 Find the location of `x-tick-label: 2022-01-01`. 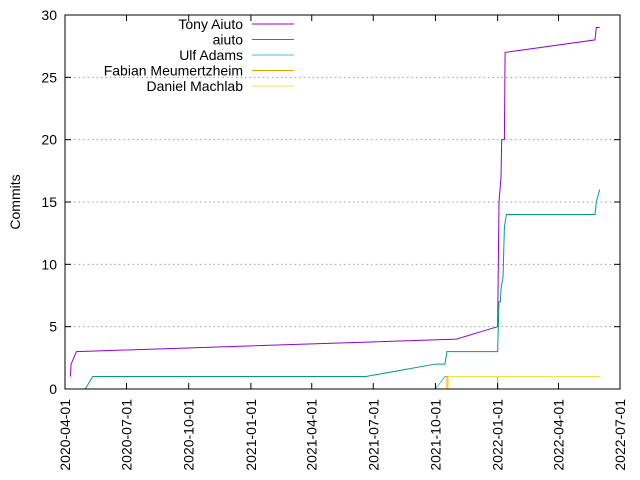

x-tick-label: 2022-01-01 is located at coordinates (498, 435).